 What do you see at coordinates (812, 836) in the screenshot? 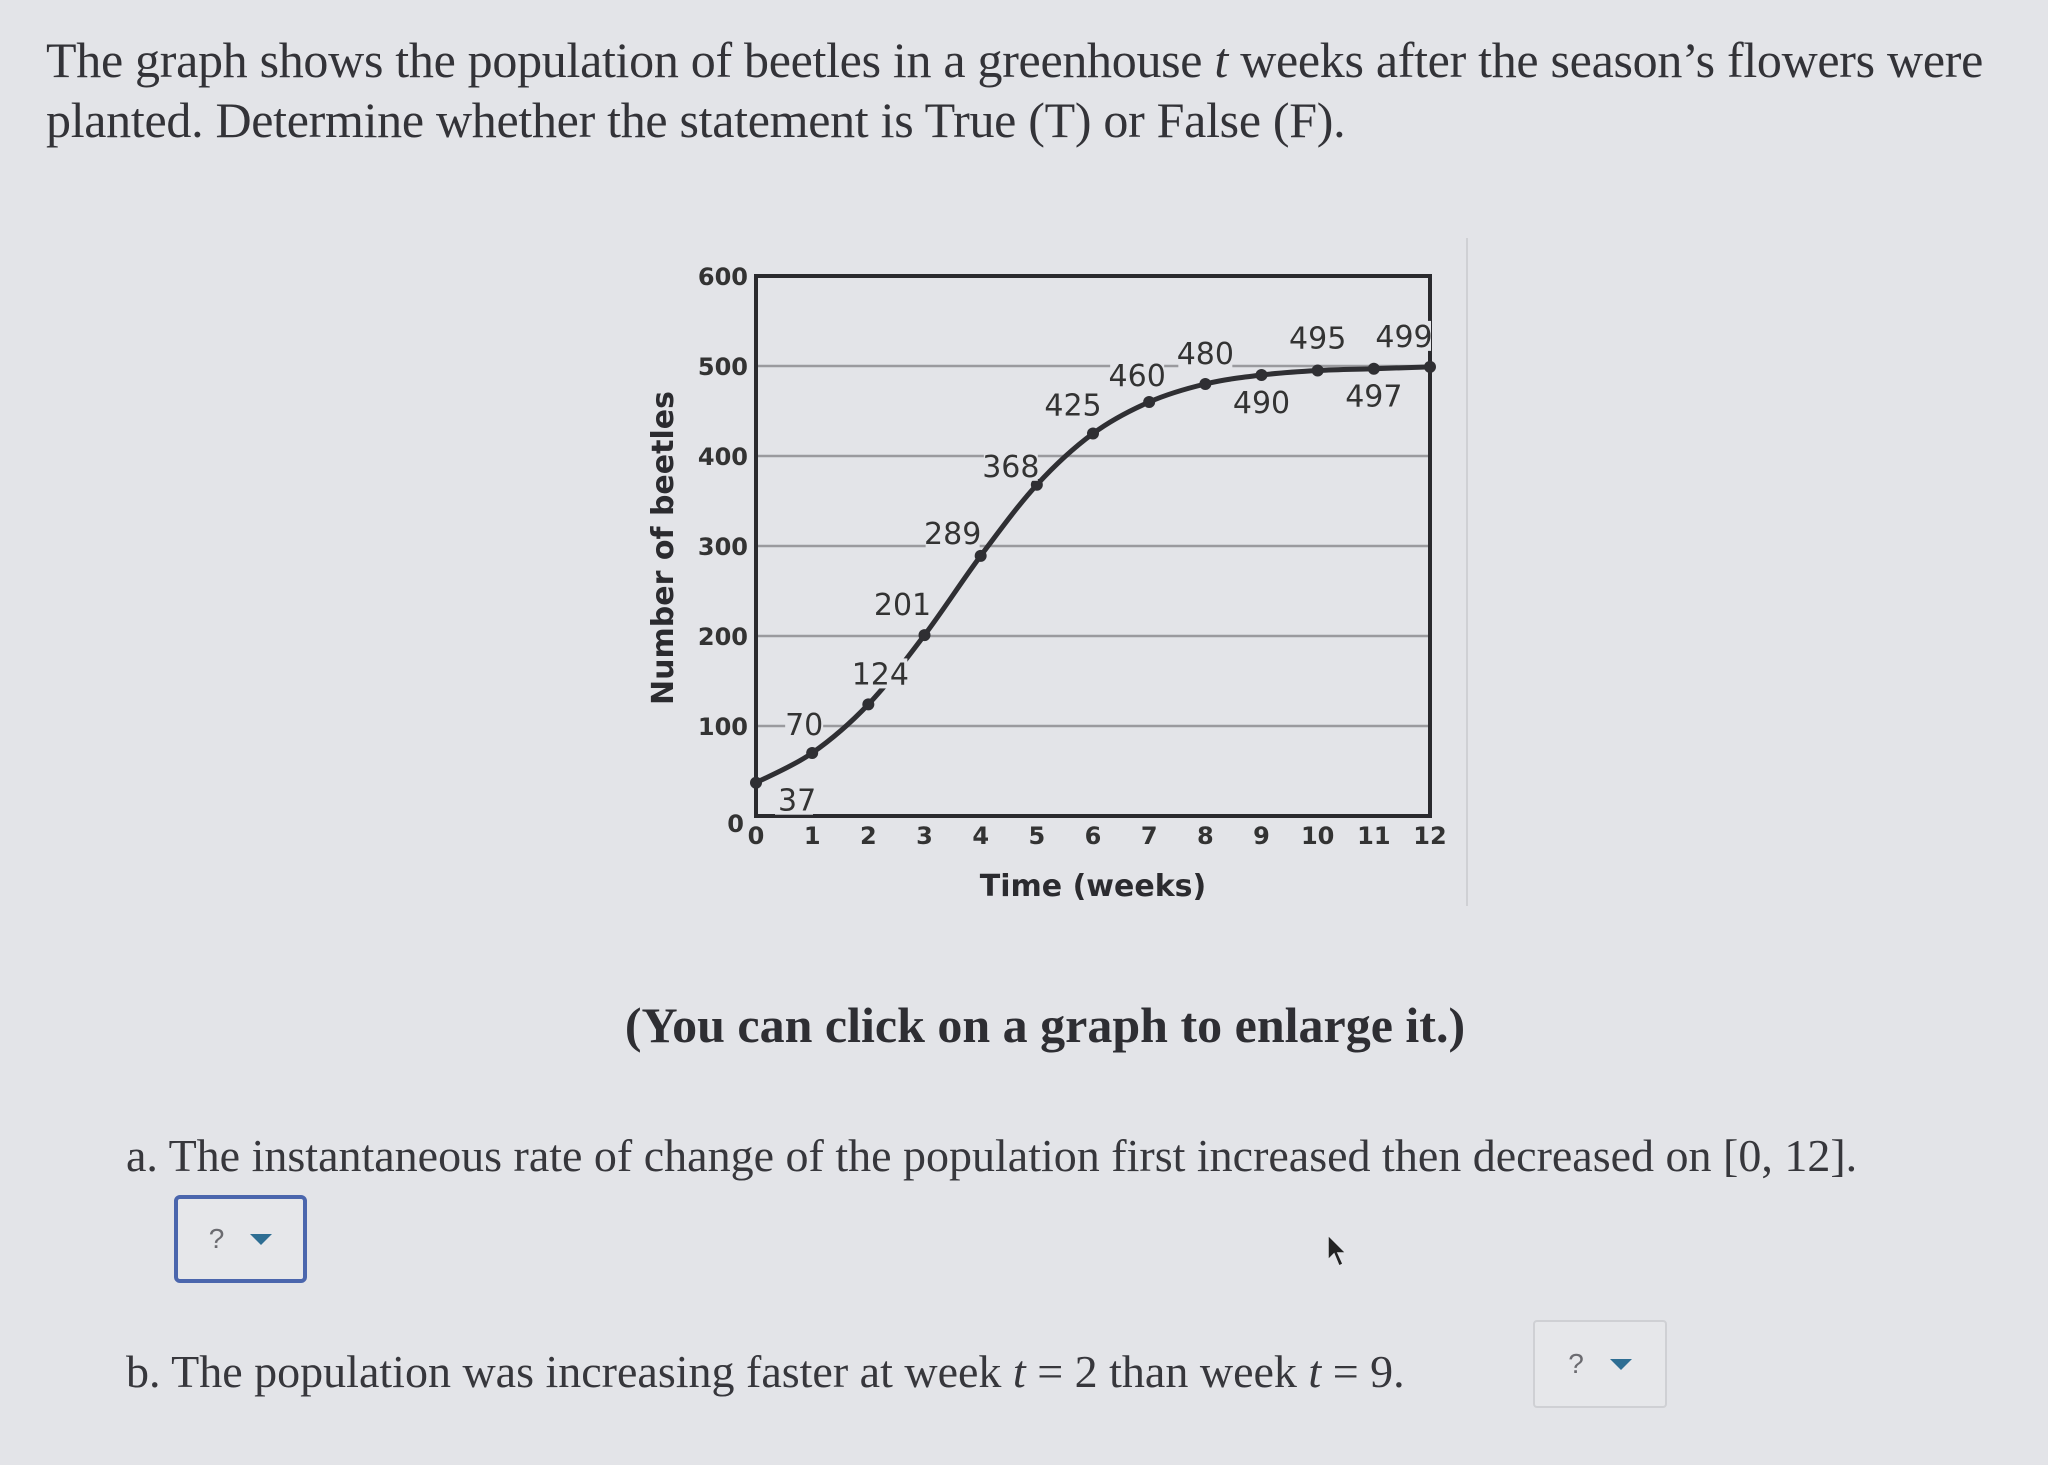
I see `x-tick-label: 1` at bounding box center [812, 836].